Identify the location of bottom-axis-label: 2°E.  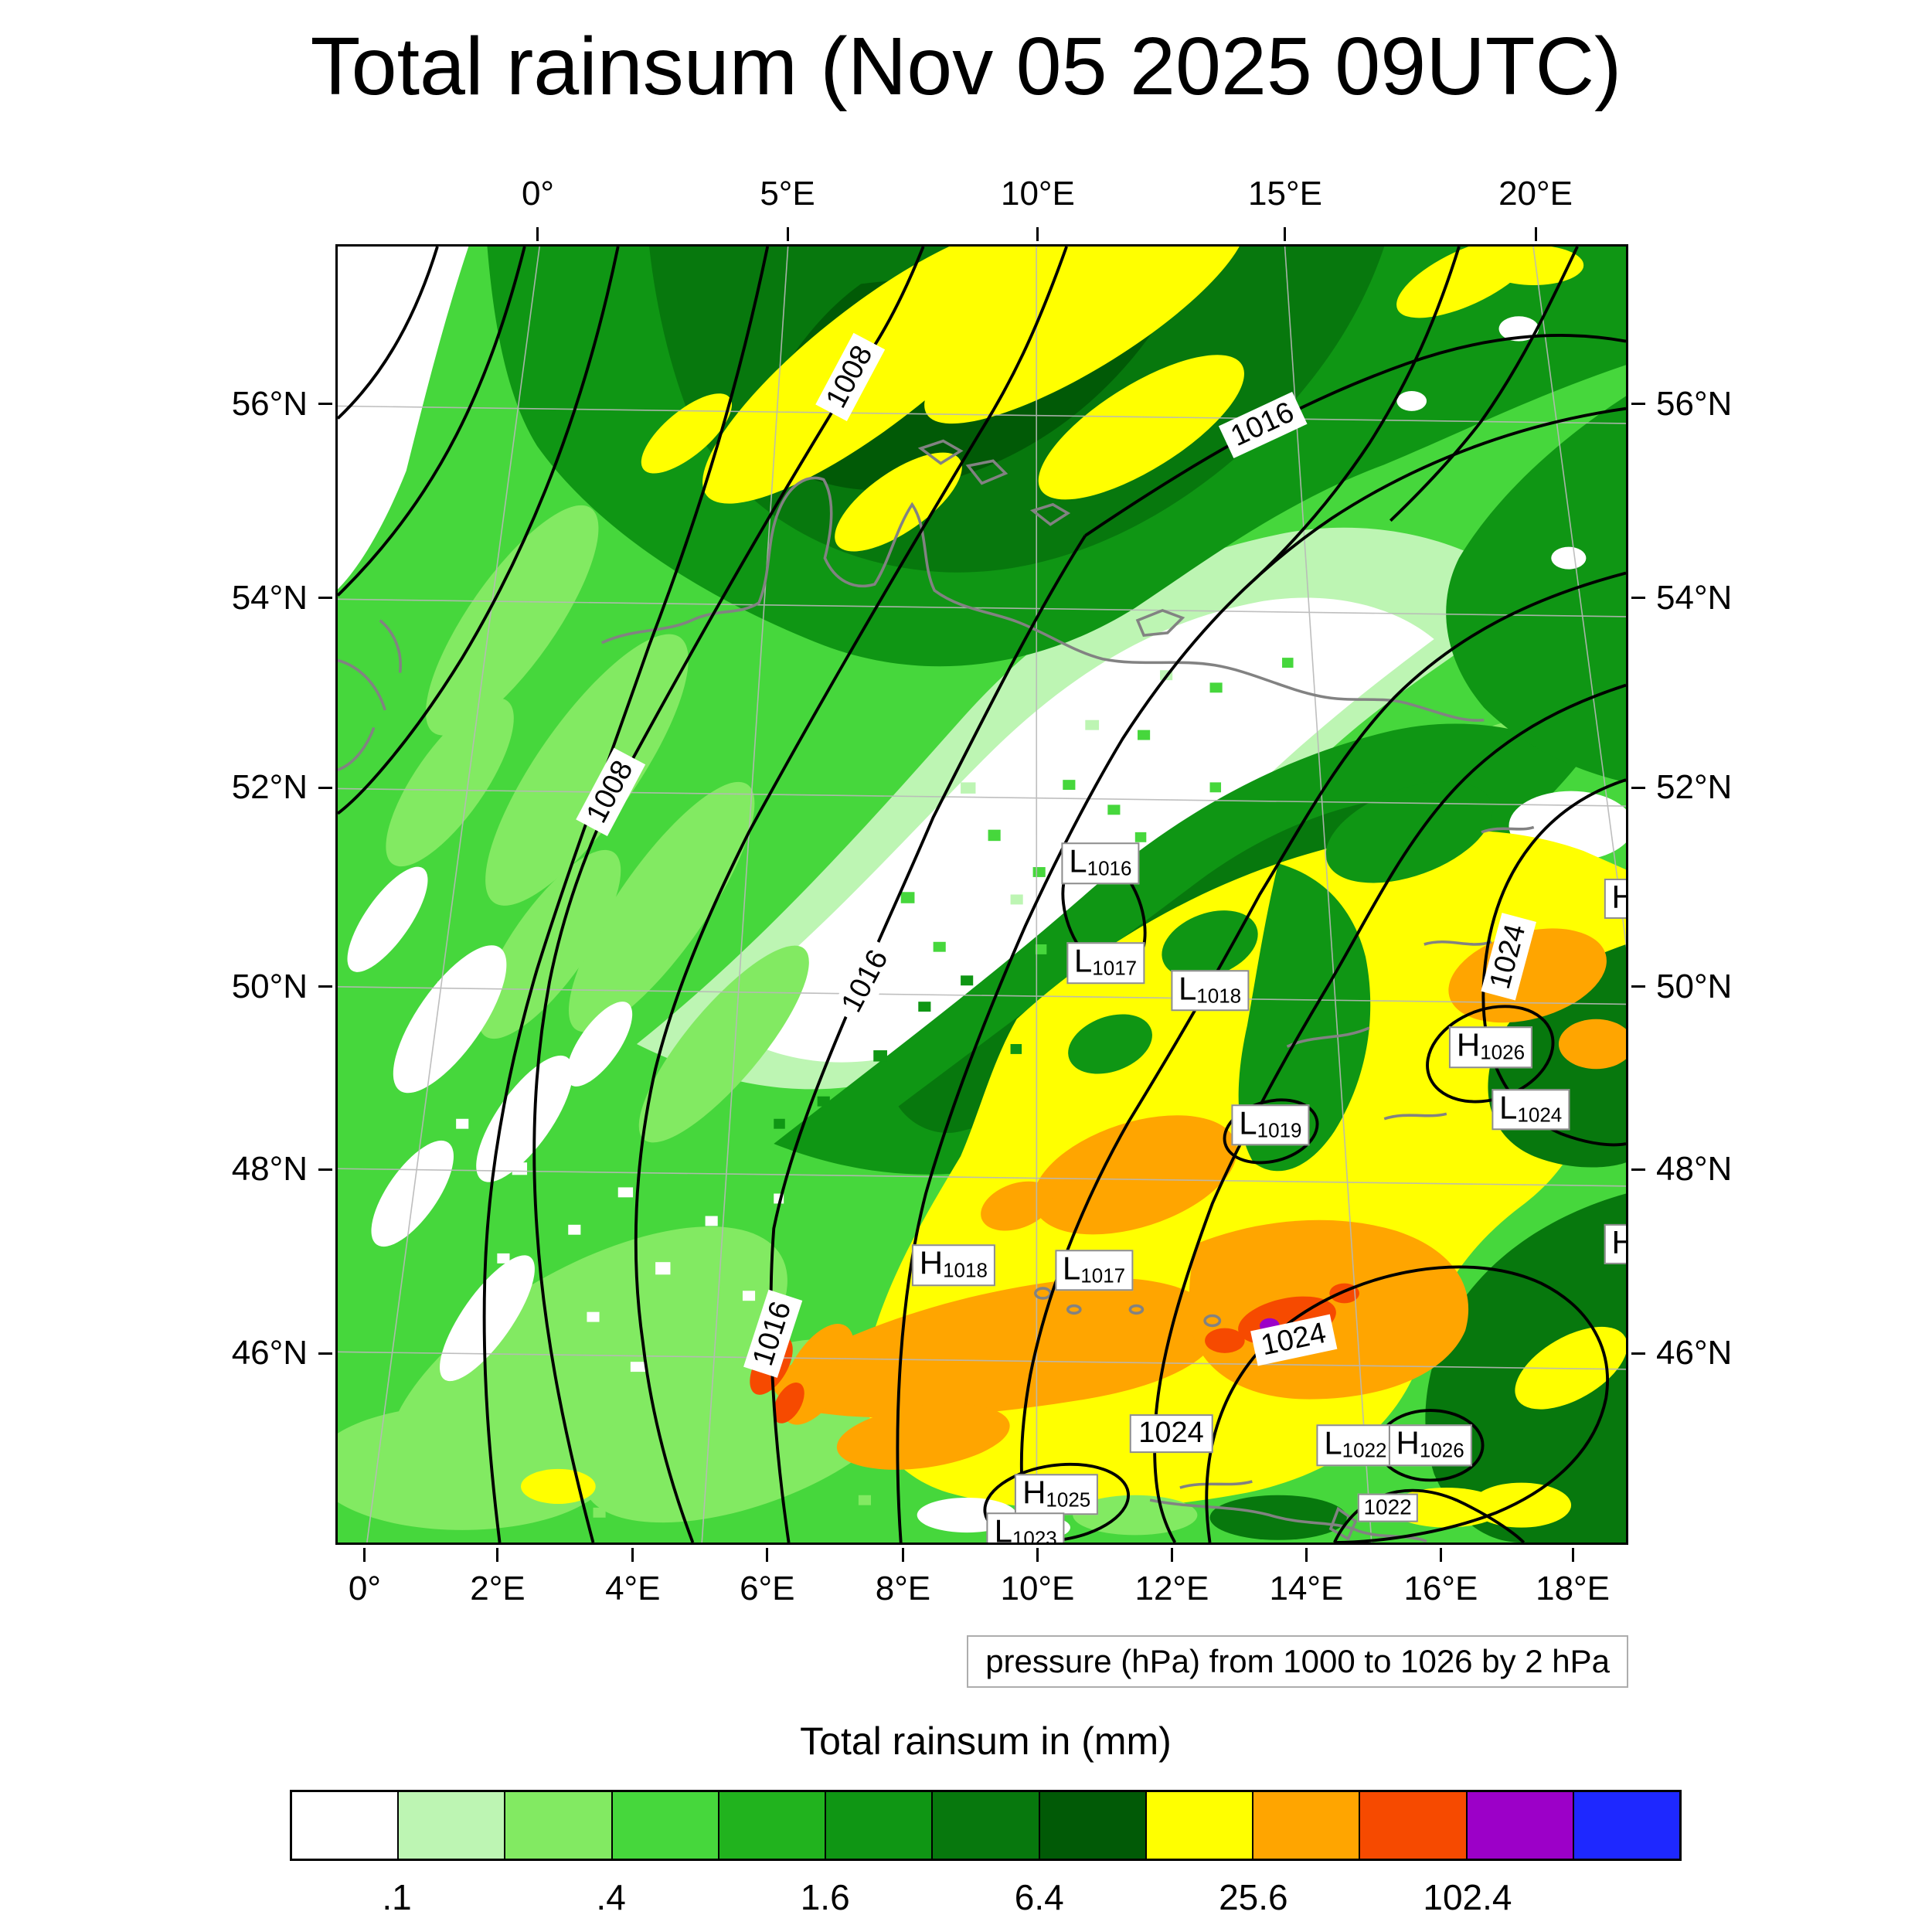
(498, 1588).